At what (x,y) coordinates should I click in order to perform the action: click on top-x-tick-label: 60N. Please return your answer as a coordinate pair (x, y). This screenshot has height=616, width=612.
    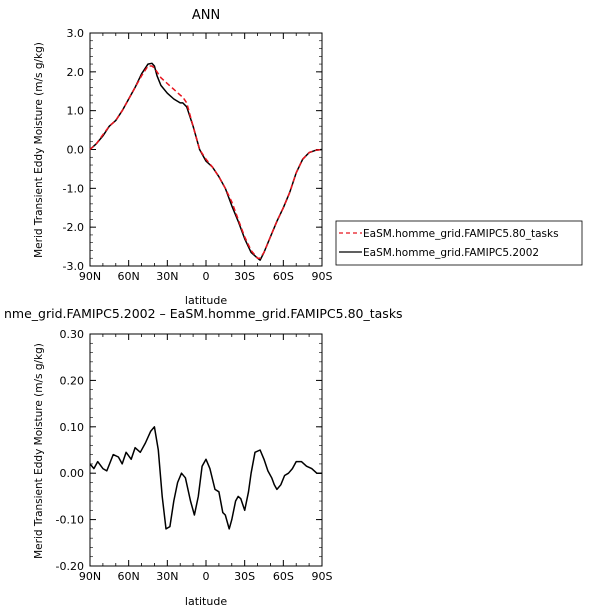
    Looking at the image, I should click on (129, 276).